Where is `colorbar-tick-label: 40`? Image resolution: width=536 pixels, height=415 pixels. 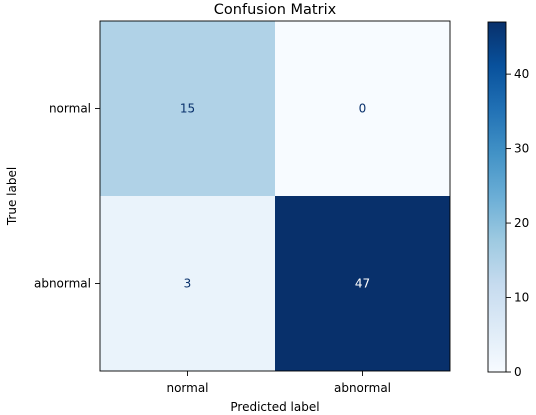 colorbar-tick-label: 40 is located at coordinates (521, 74).